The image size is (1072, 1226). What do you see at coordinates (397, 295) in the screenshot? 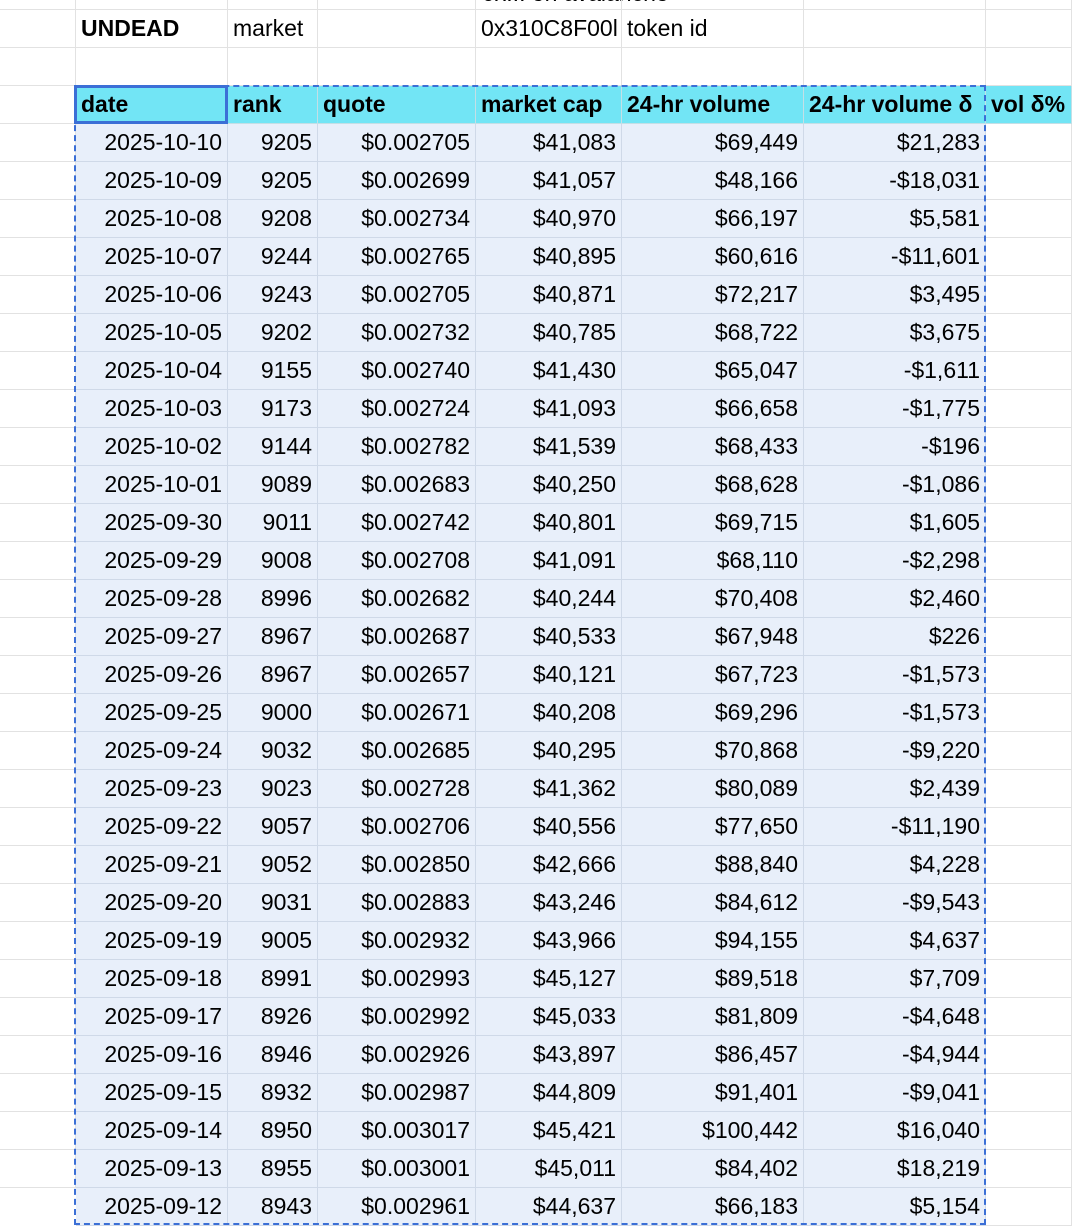
I see `cell-quote: $0.002705` at bounding box center [397, 295].